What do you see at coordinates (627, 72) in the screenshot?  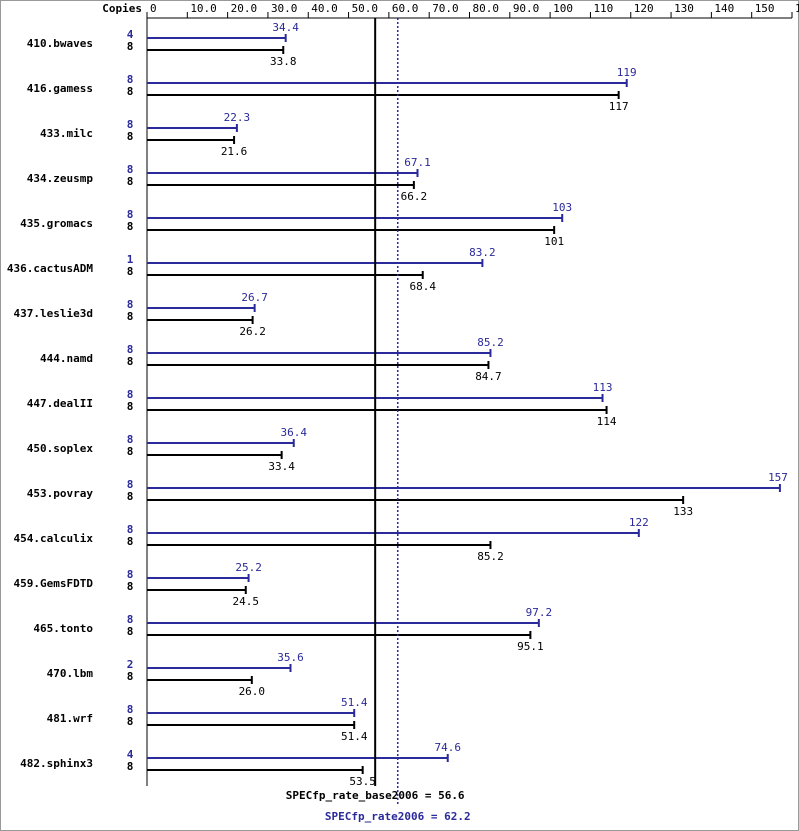 I see `value-label: 119` at bounding box center [627, 72].